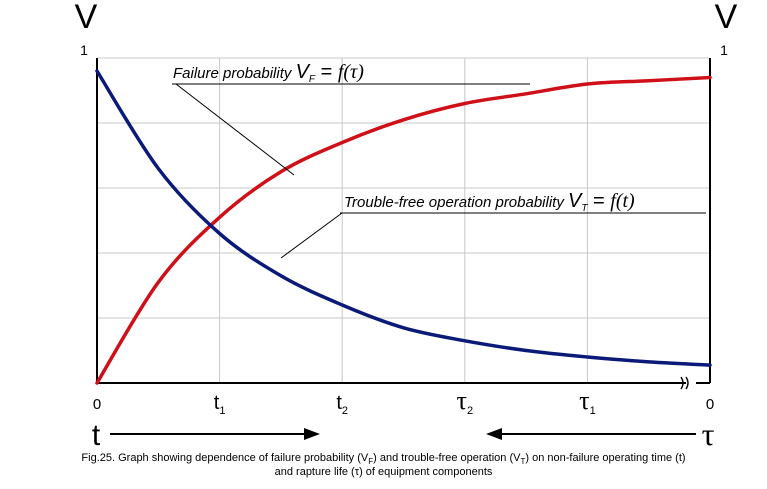 The height and width of the screenshot is (489, 767). I want to click on left-axis-label: V, so click(86, 18).